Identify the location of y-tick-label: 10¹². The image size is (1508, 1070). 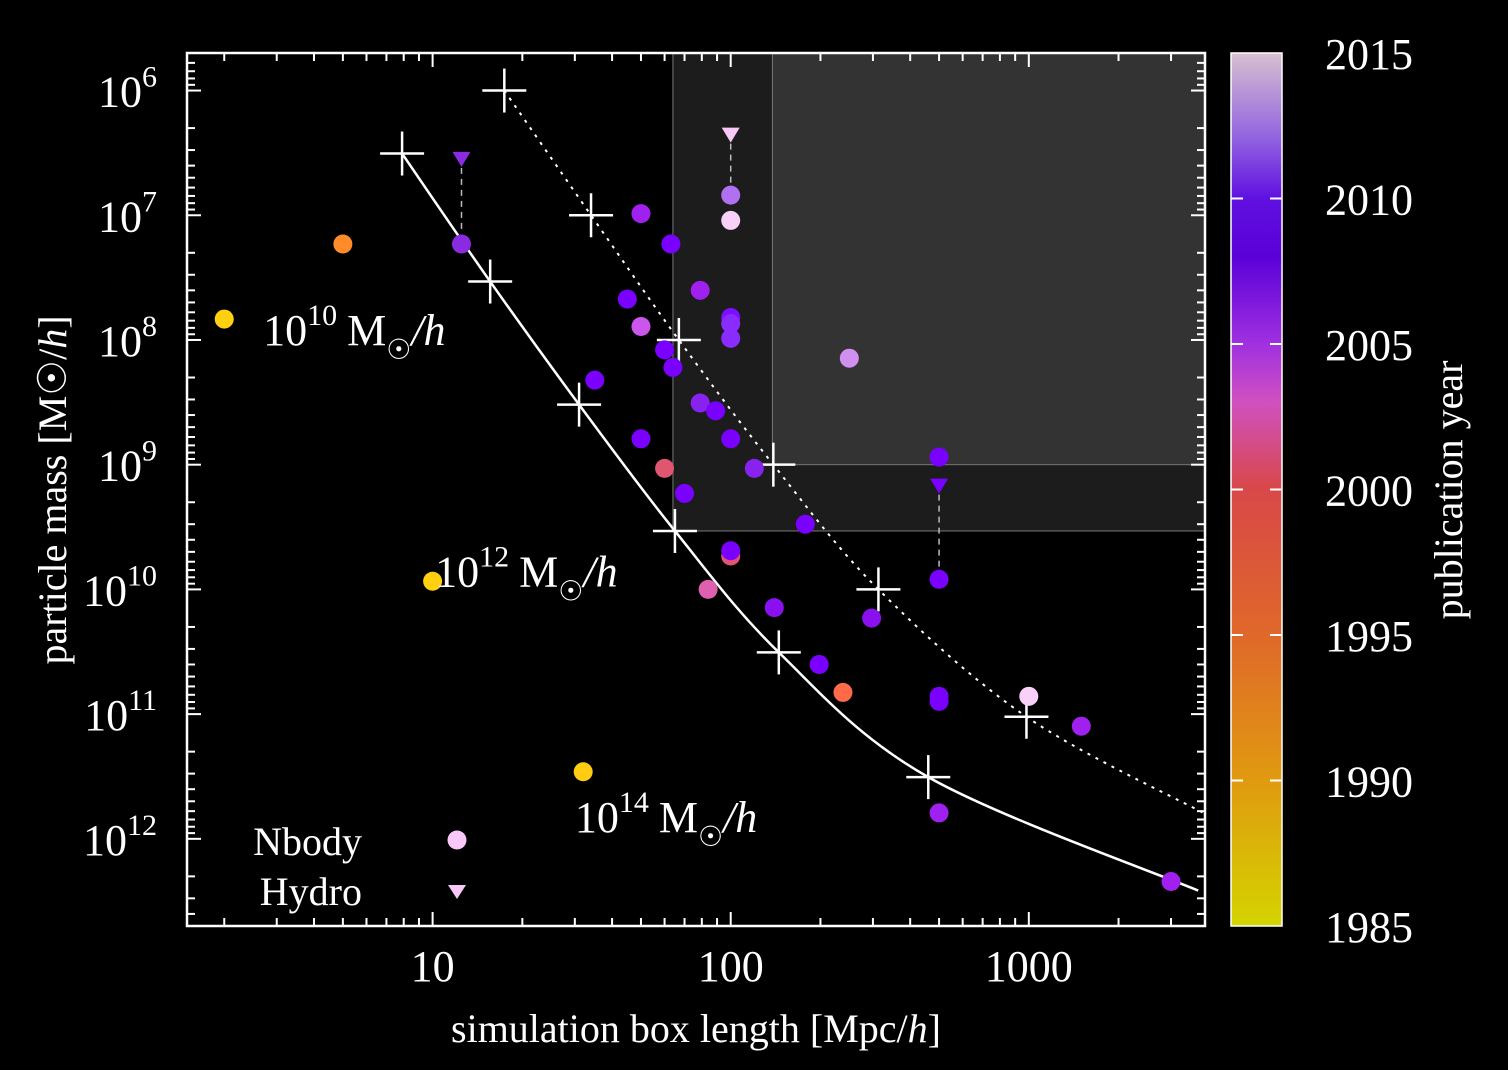
(120, 837).